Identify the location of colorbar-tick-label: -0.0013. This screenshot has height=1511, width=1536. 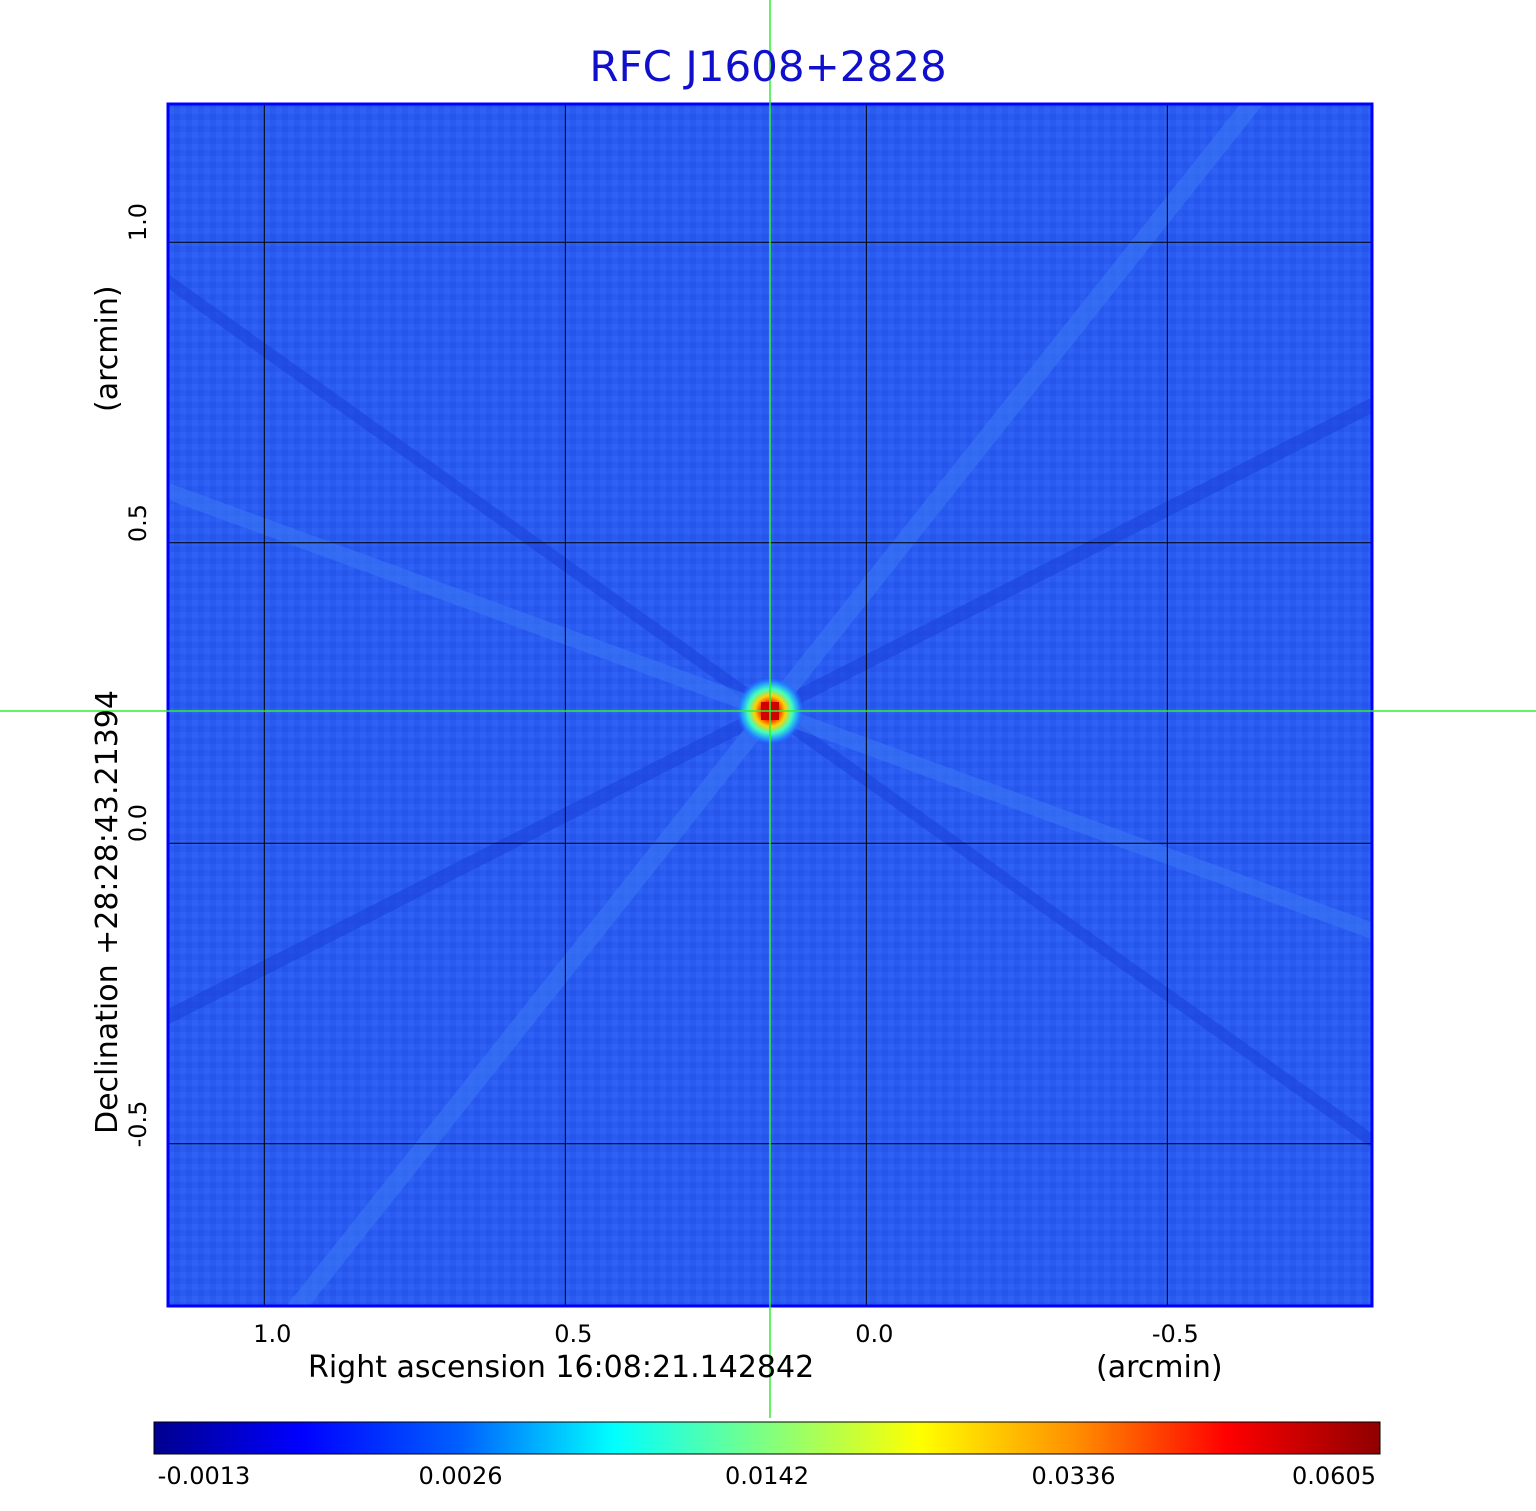
(204, 1476).